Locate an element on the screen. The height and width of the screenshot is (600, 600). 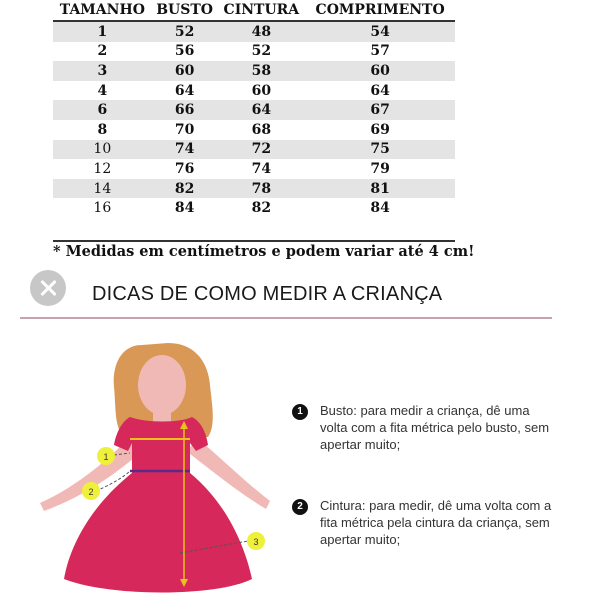
header-comprimento: COMPRIMENTO is located at coordinates (380, 11).